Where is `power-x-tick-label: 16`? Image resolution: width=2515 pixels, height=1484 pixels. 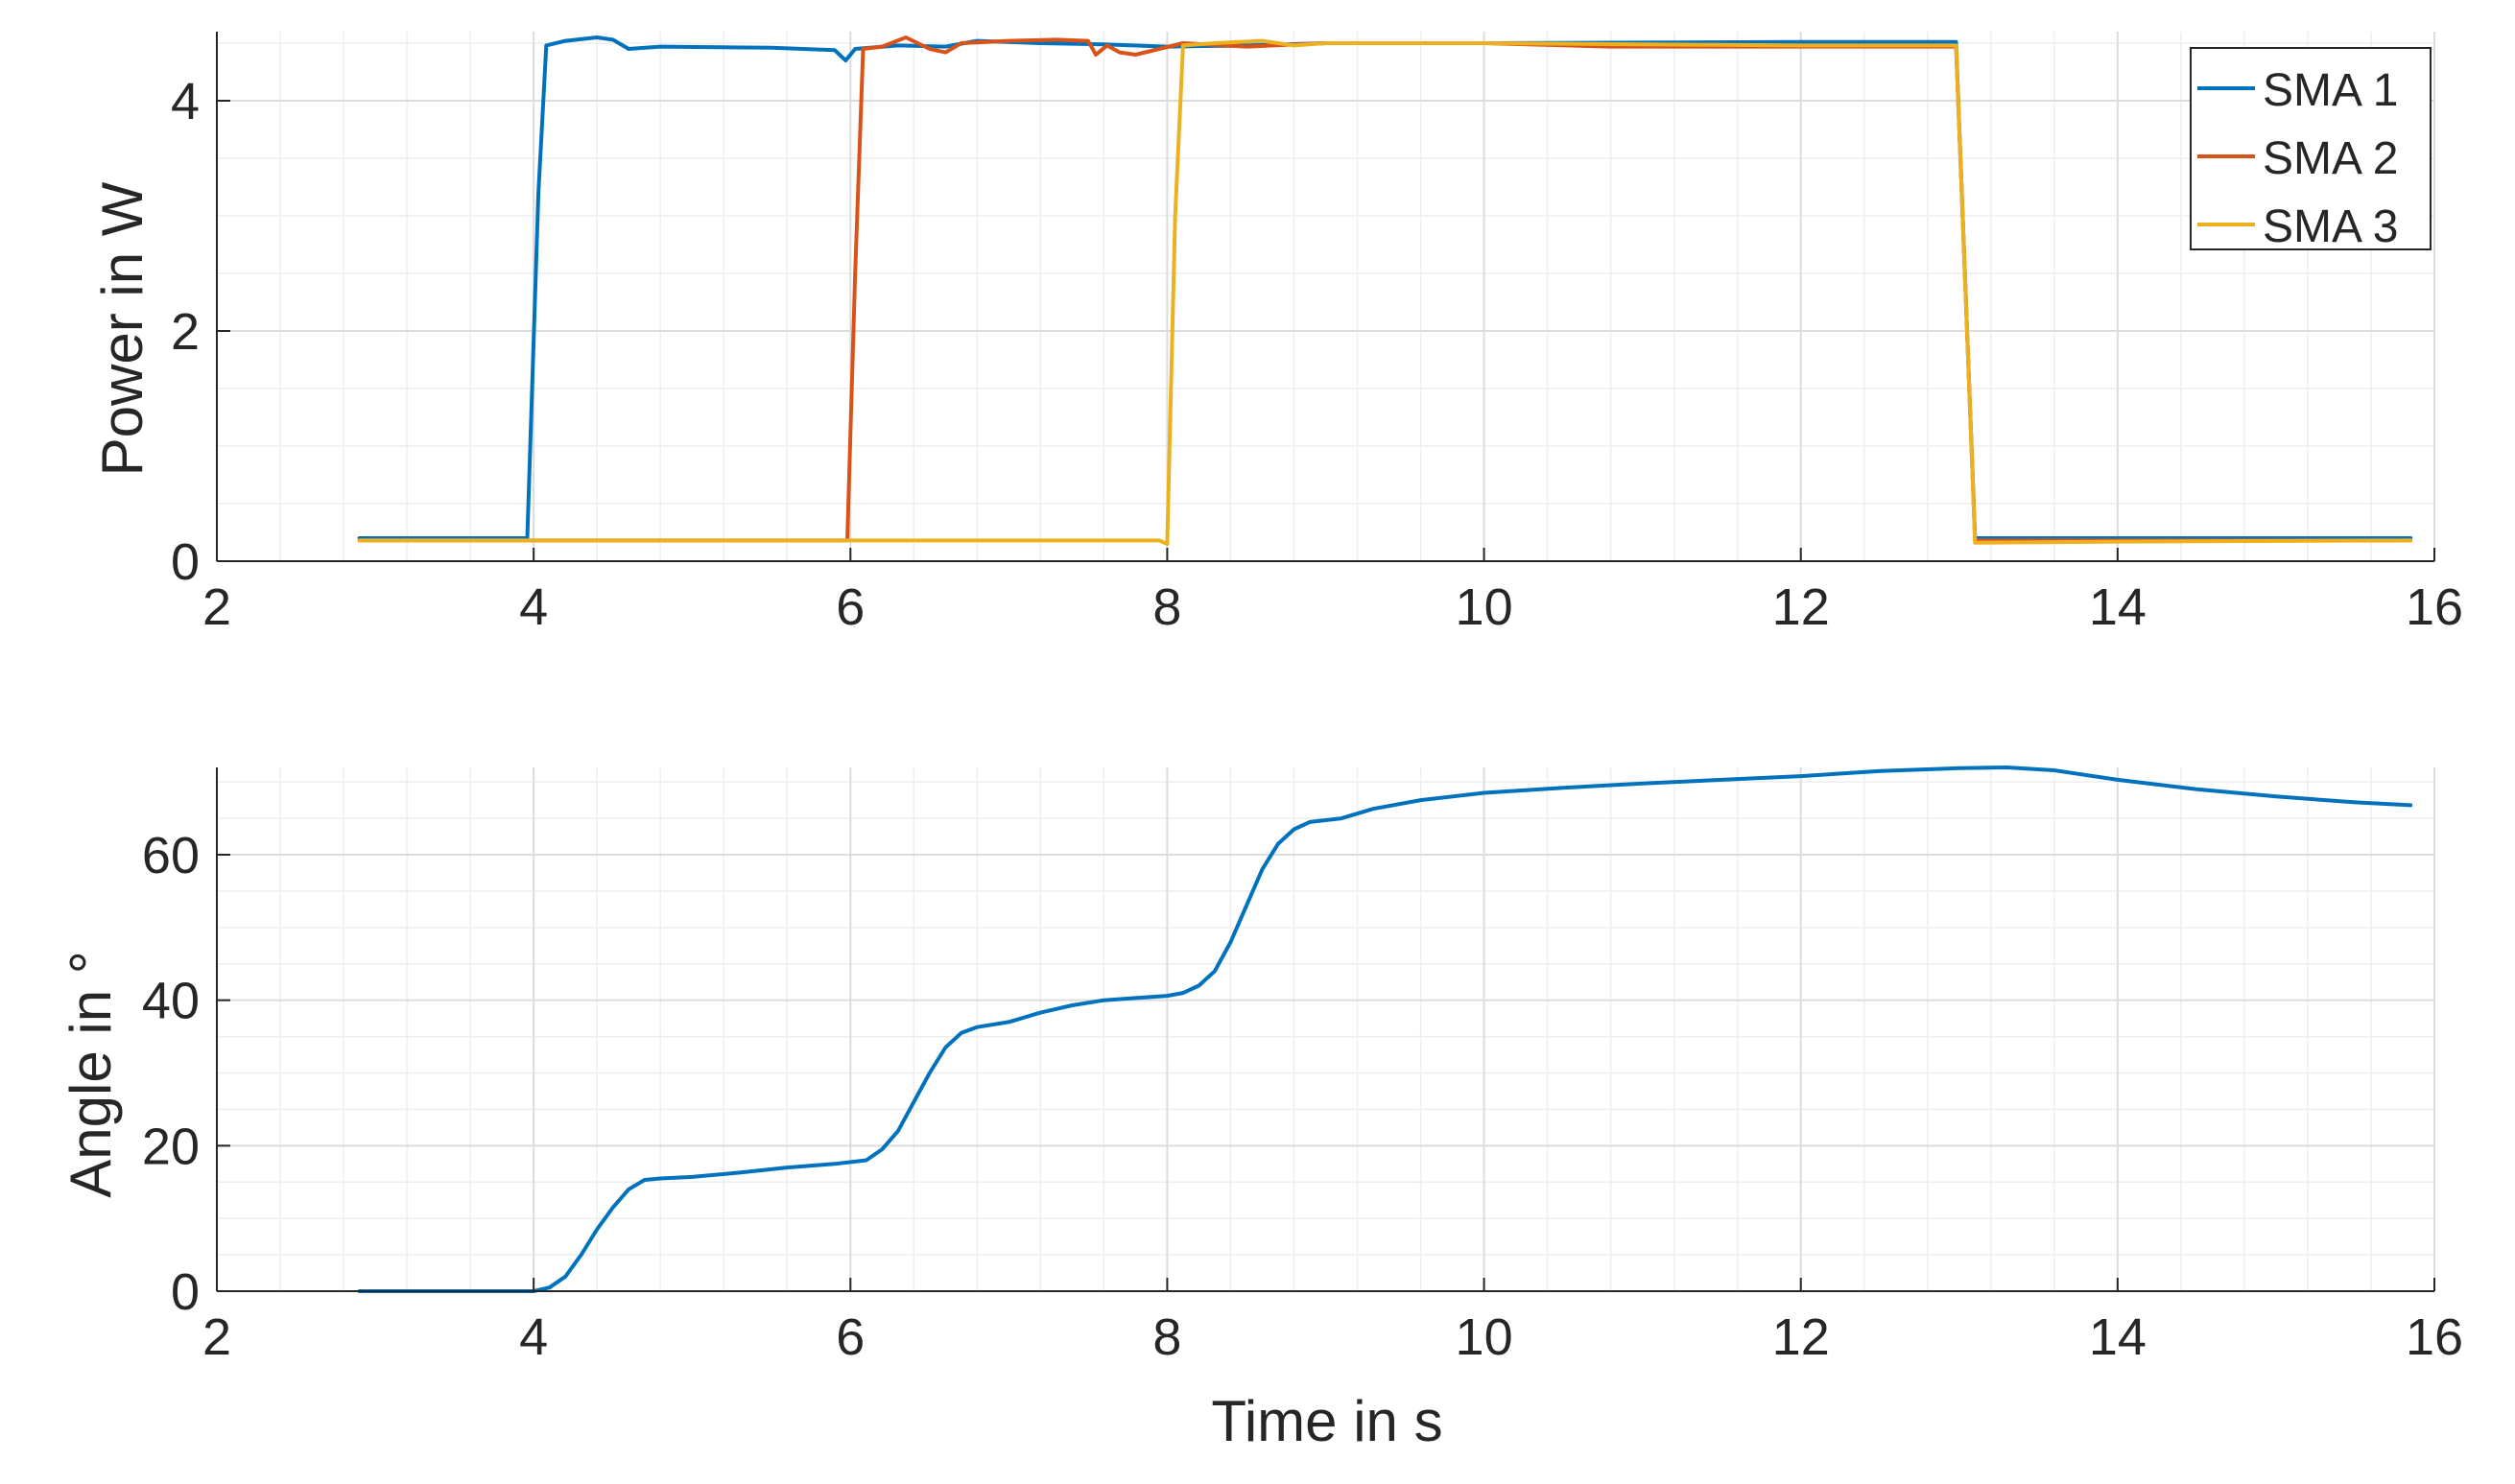
power-x-tick-label: 16 is located at coordinates (2434, 607).